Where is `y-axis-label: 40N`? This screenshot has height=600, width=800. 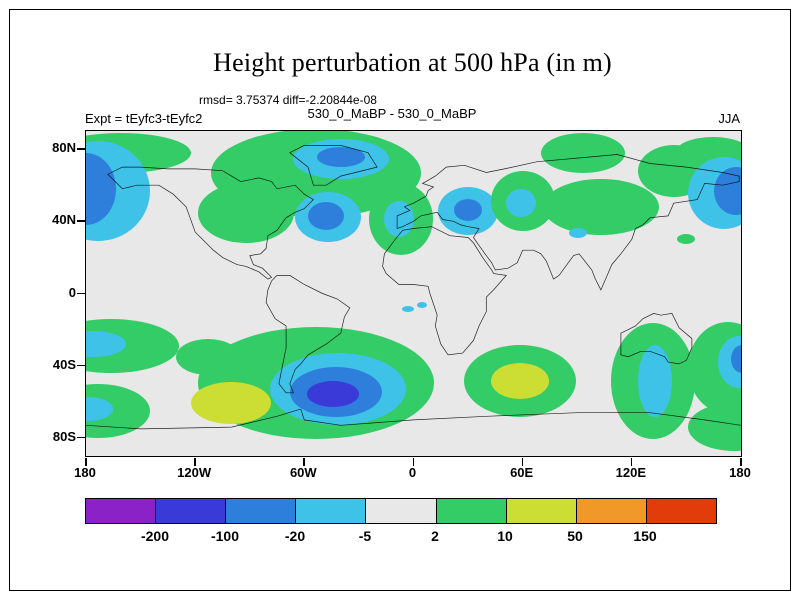 y-axis-label: 40N is located at coordinates (64, 220).